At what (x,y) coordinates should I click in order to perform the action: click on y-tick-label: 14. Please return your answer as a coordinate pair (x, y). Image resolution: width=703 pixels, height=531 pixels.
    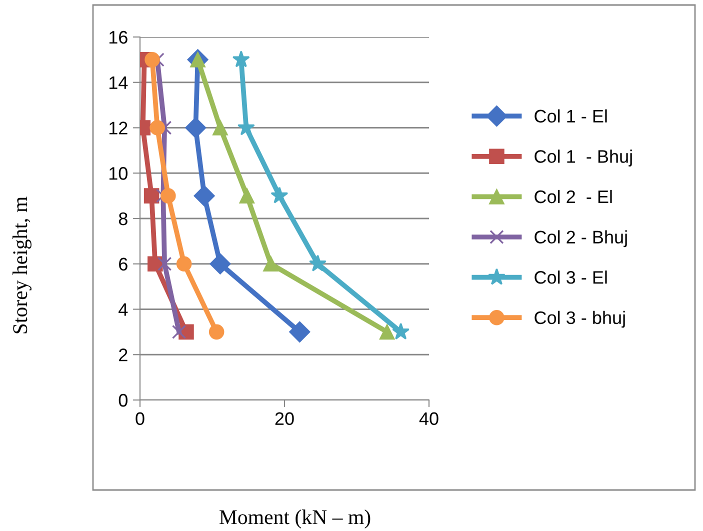
    Looking at the image, I should click on (118, 82).